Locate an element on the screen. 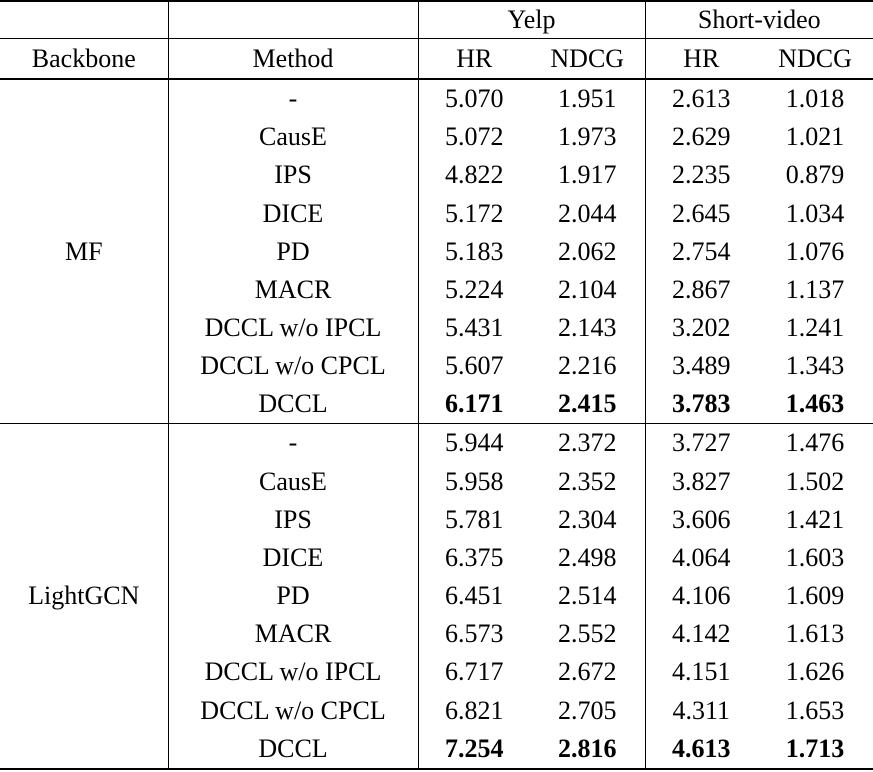  metric-value-cell: 1.603 is located at coordinates (815, 557).